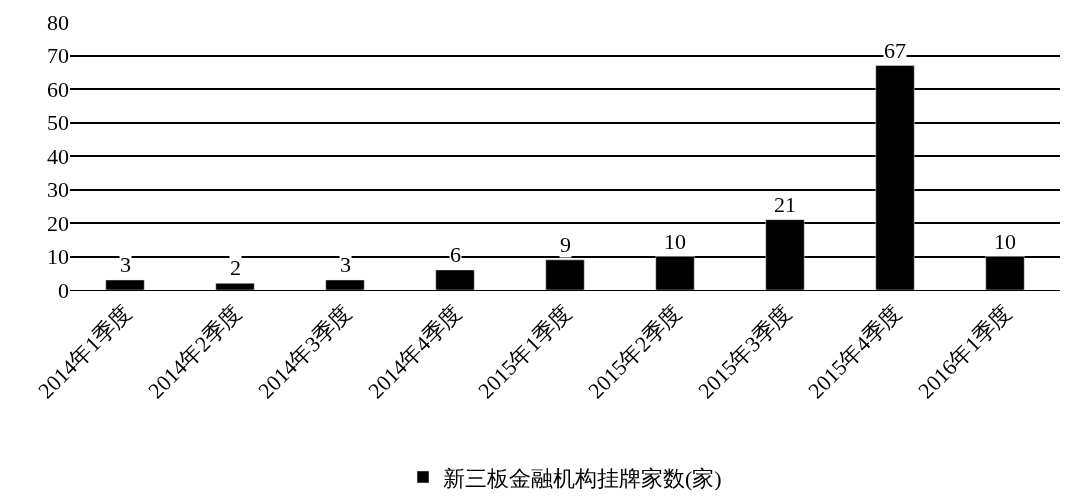  I want to click on data-label: 2, so click(235, 267).